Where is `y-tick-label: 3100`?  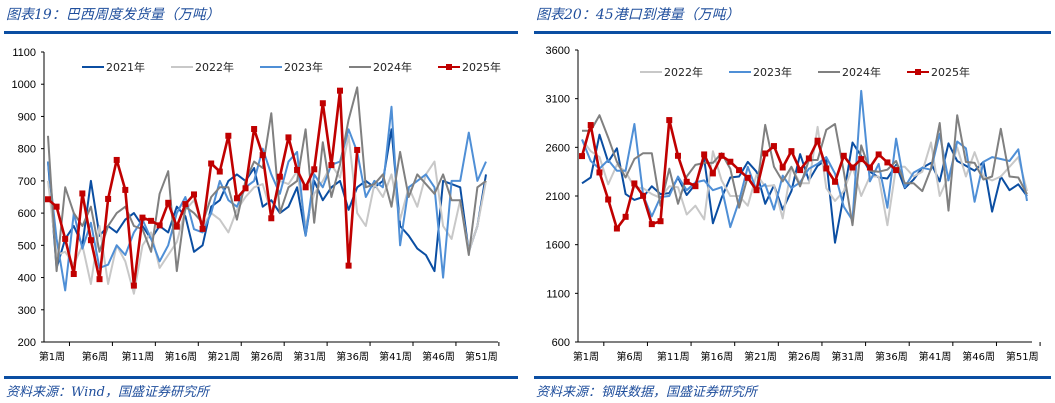
y-tick-label: 3100 is located at coordinates (558, 100).